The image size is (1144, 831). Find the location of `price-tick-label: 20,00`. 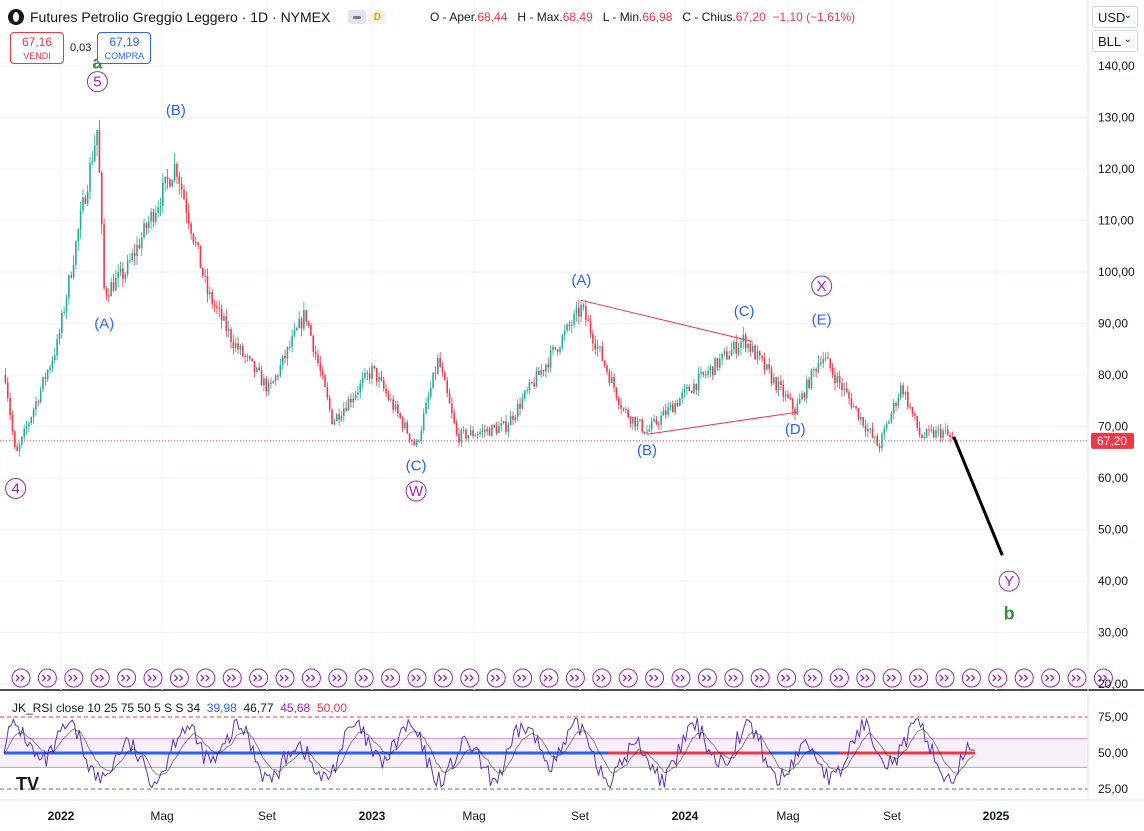

price-tick-label: 20,00 is located at coordinates (1113, 684).